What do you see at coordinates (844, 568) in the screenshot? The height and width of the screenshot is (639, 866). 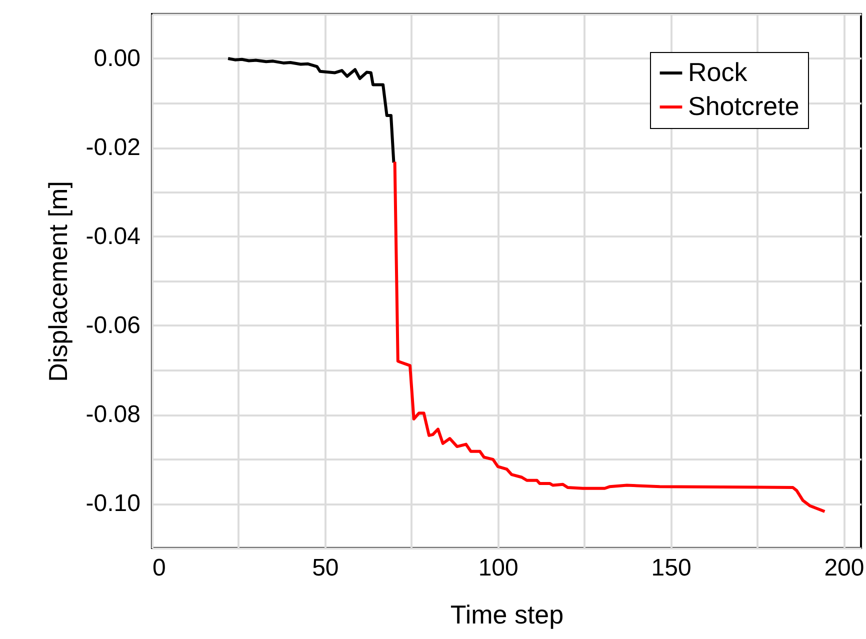 I see `x-tick-label: 200` at bounding box center [844, 568].